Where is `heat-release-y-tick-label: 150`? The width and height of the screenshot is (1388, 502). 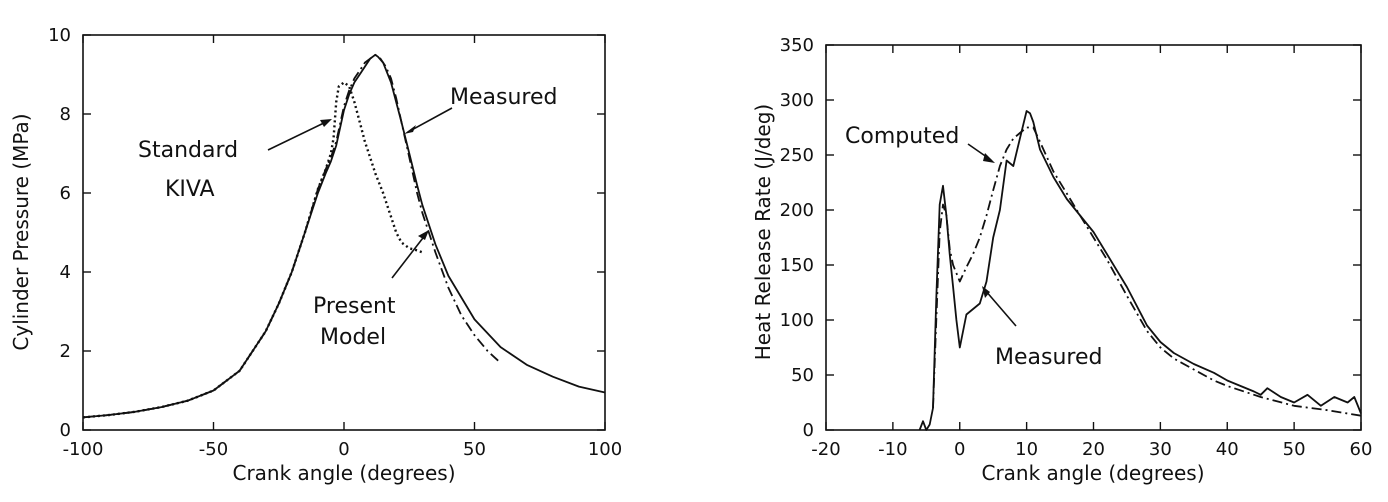
heat-release-y-tick-label: 150 is located at coordinates (797, 265).